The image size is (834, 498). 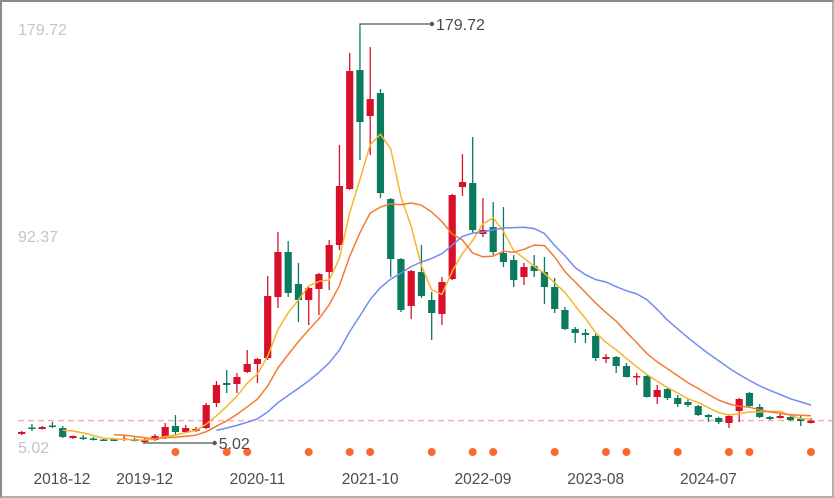 What do you see at coordinates (595, 479) in the screenshot?
I see `x-tick-label: 2023-08` at bounding box center [595, 479].